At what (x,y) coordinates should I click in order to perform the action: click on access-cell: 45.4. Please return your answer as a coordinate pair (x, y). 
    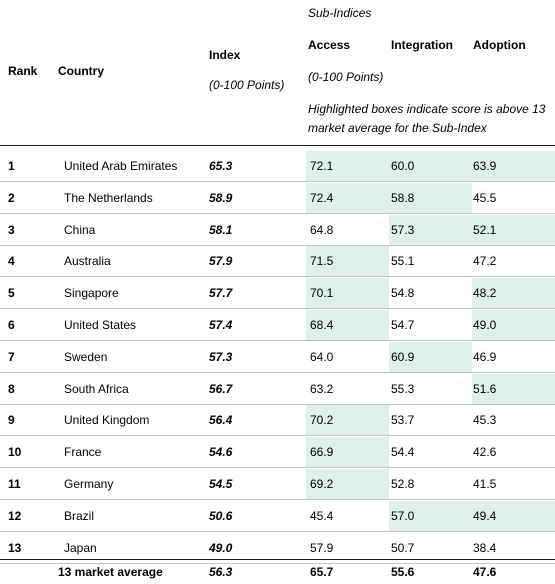
    Looking at the image, I should click on (322, 515).